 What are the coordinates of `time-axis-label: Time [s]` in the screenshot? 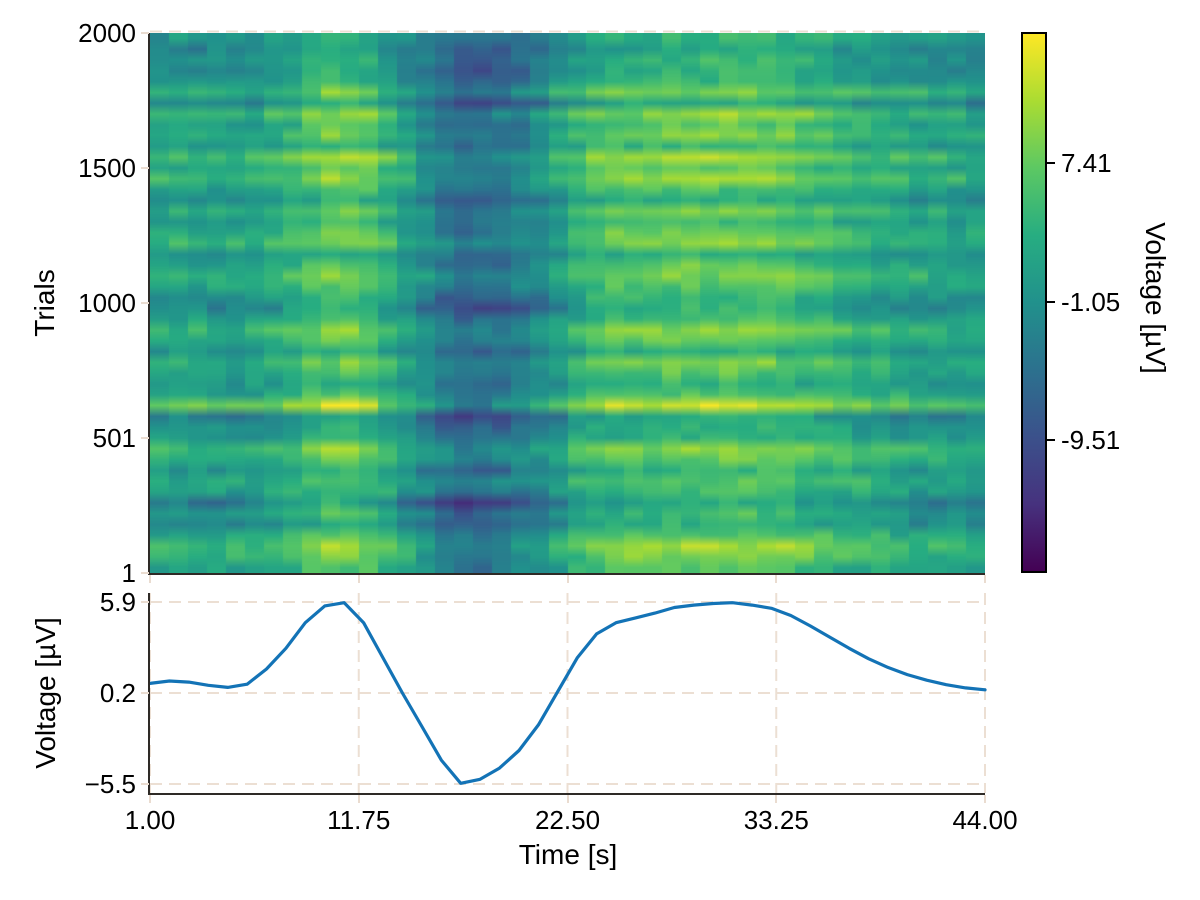 It's located at (568, 854).